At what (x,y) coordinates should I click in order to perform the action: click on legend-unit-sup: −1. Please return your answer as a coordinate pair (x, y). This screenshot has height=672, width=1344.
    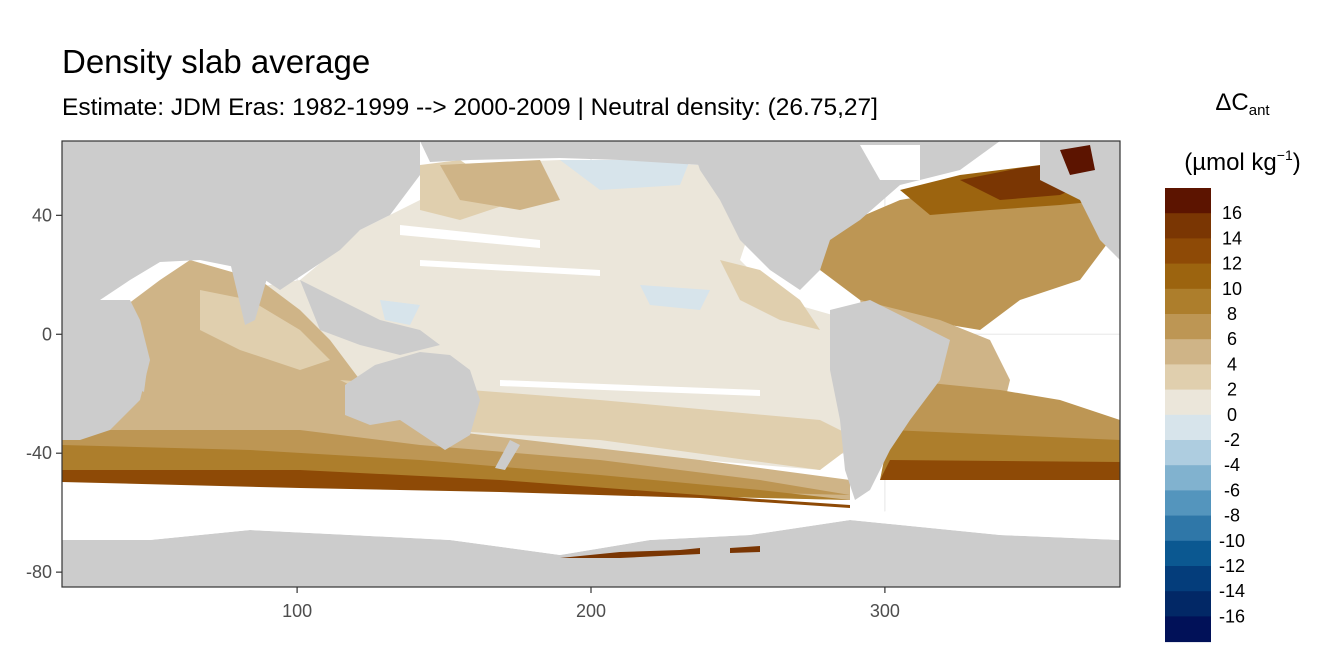
    Looking at the image, I should click on (1284, 155).